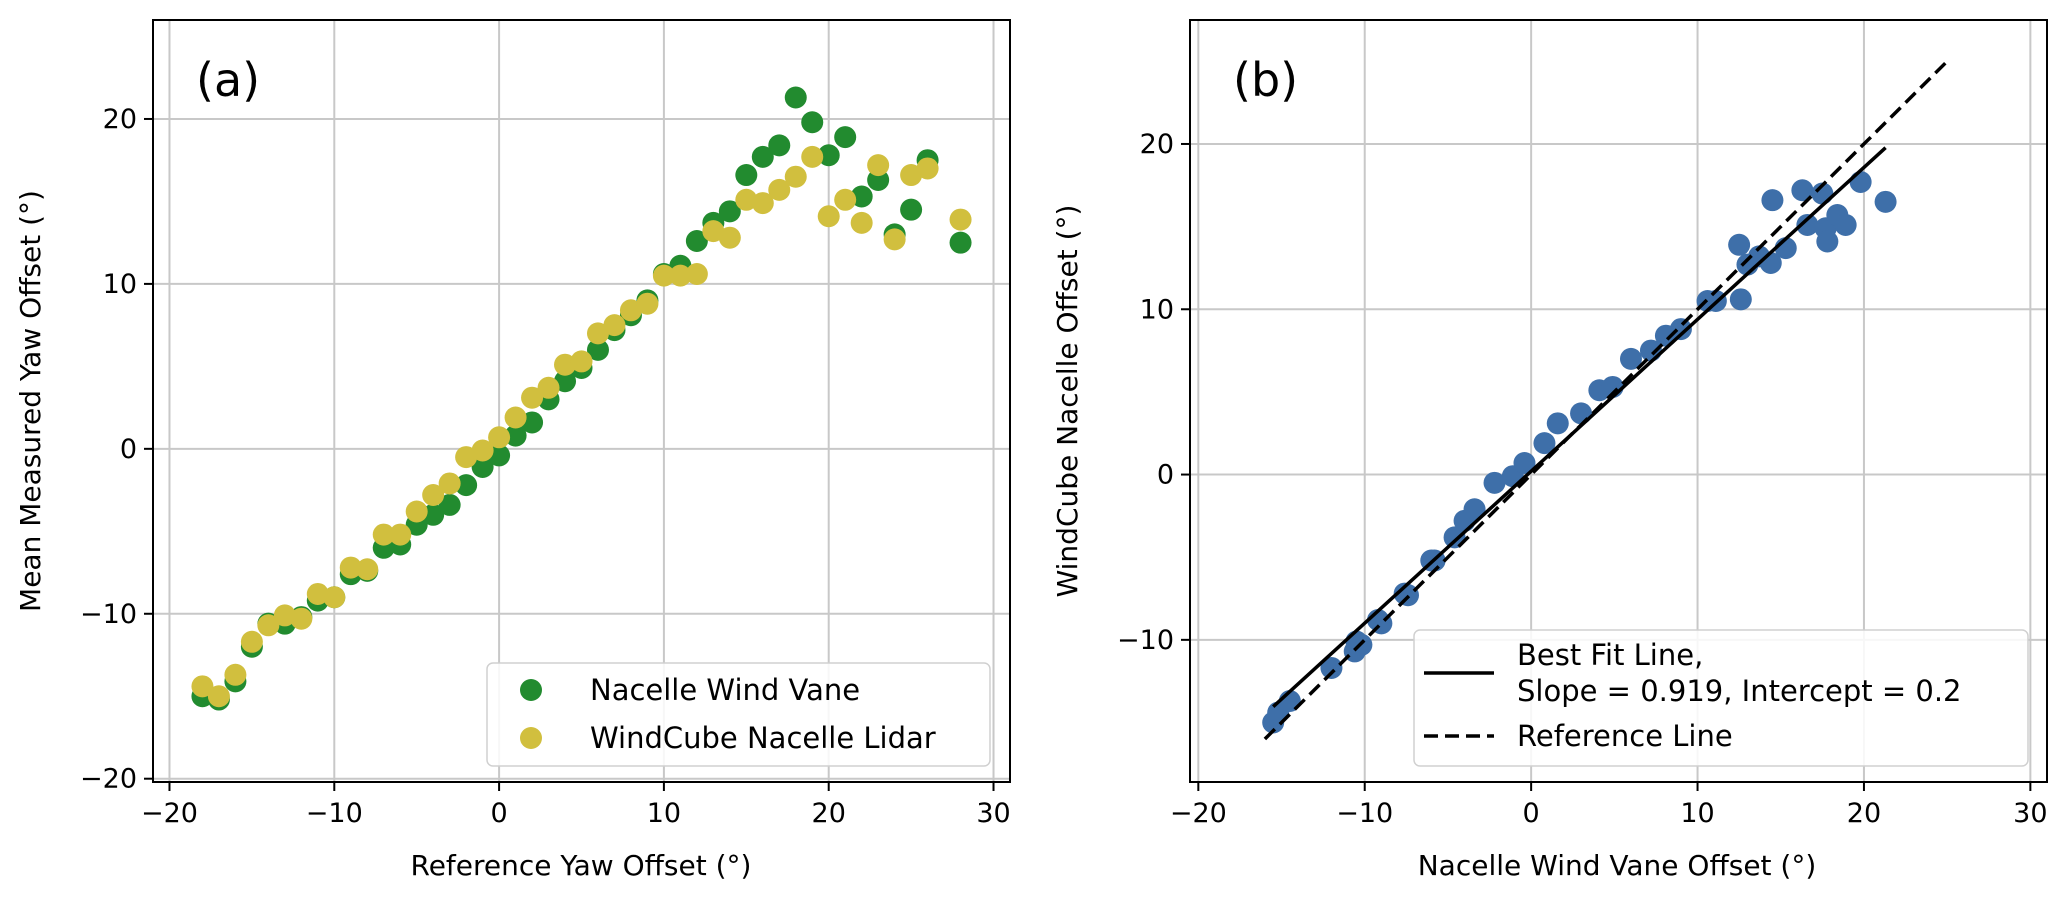  Describe the element at coordinates (531, 690) in the screenshot. I see `legend-swatch-nacelle-wind-vane` at that location.